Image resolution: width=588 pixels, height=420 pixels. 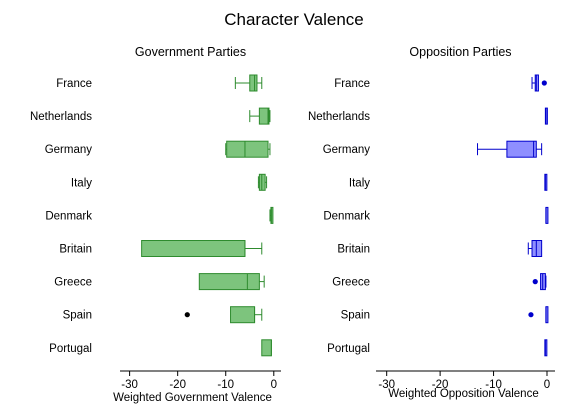 What do you see at coordinates (355, 316) in the screenshot?
I see `opp-category-label: Spain` at bounding box center [355, 316].